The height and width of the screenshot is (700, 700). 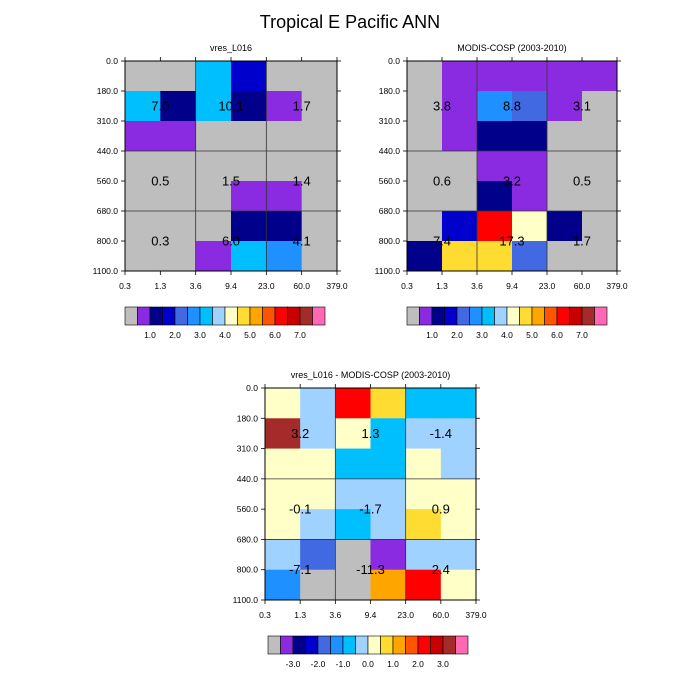 I want to click on block-value-label: 0.5, so click(x=160, y=181).